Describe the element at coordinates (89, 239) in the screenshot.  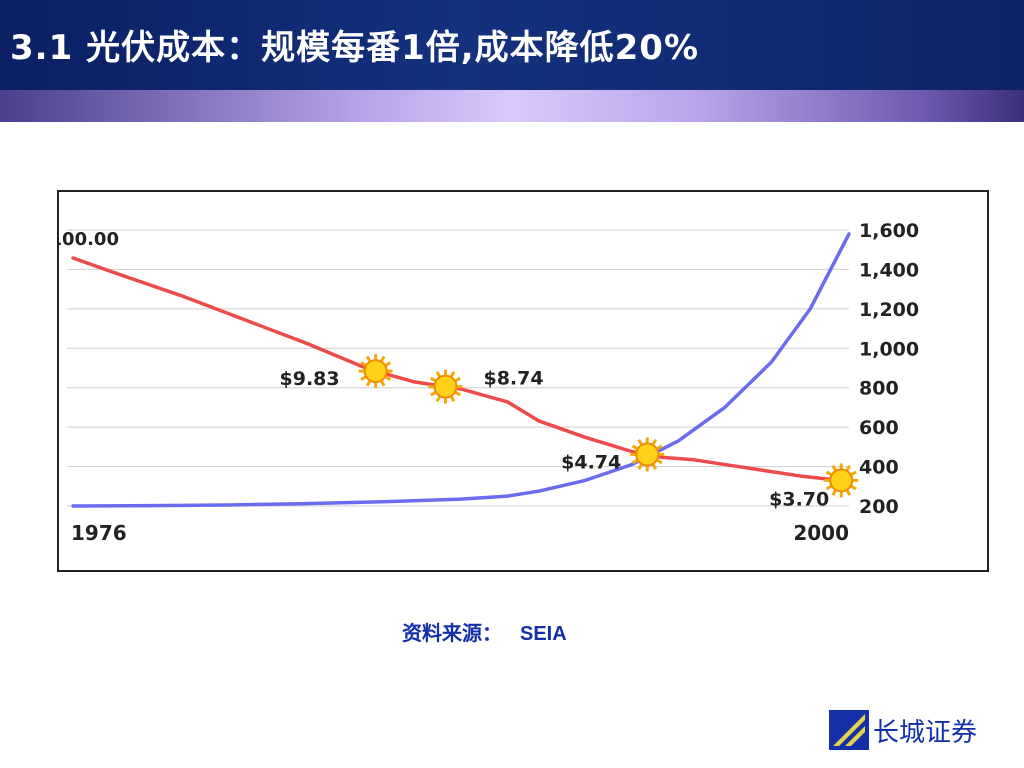
I see `price-data-label: $100.00` at that location.